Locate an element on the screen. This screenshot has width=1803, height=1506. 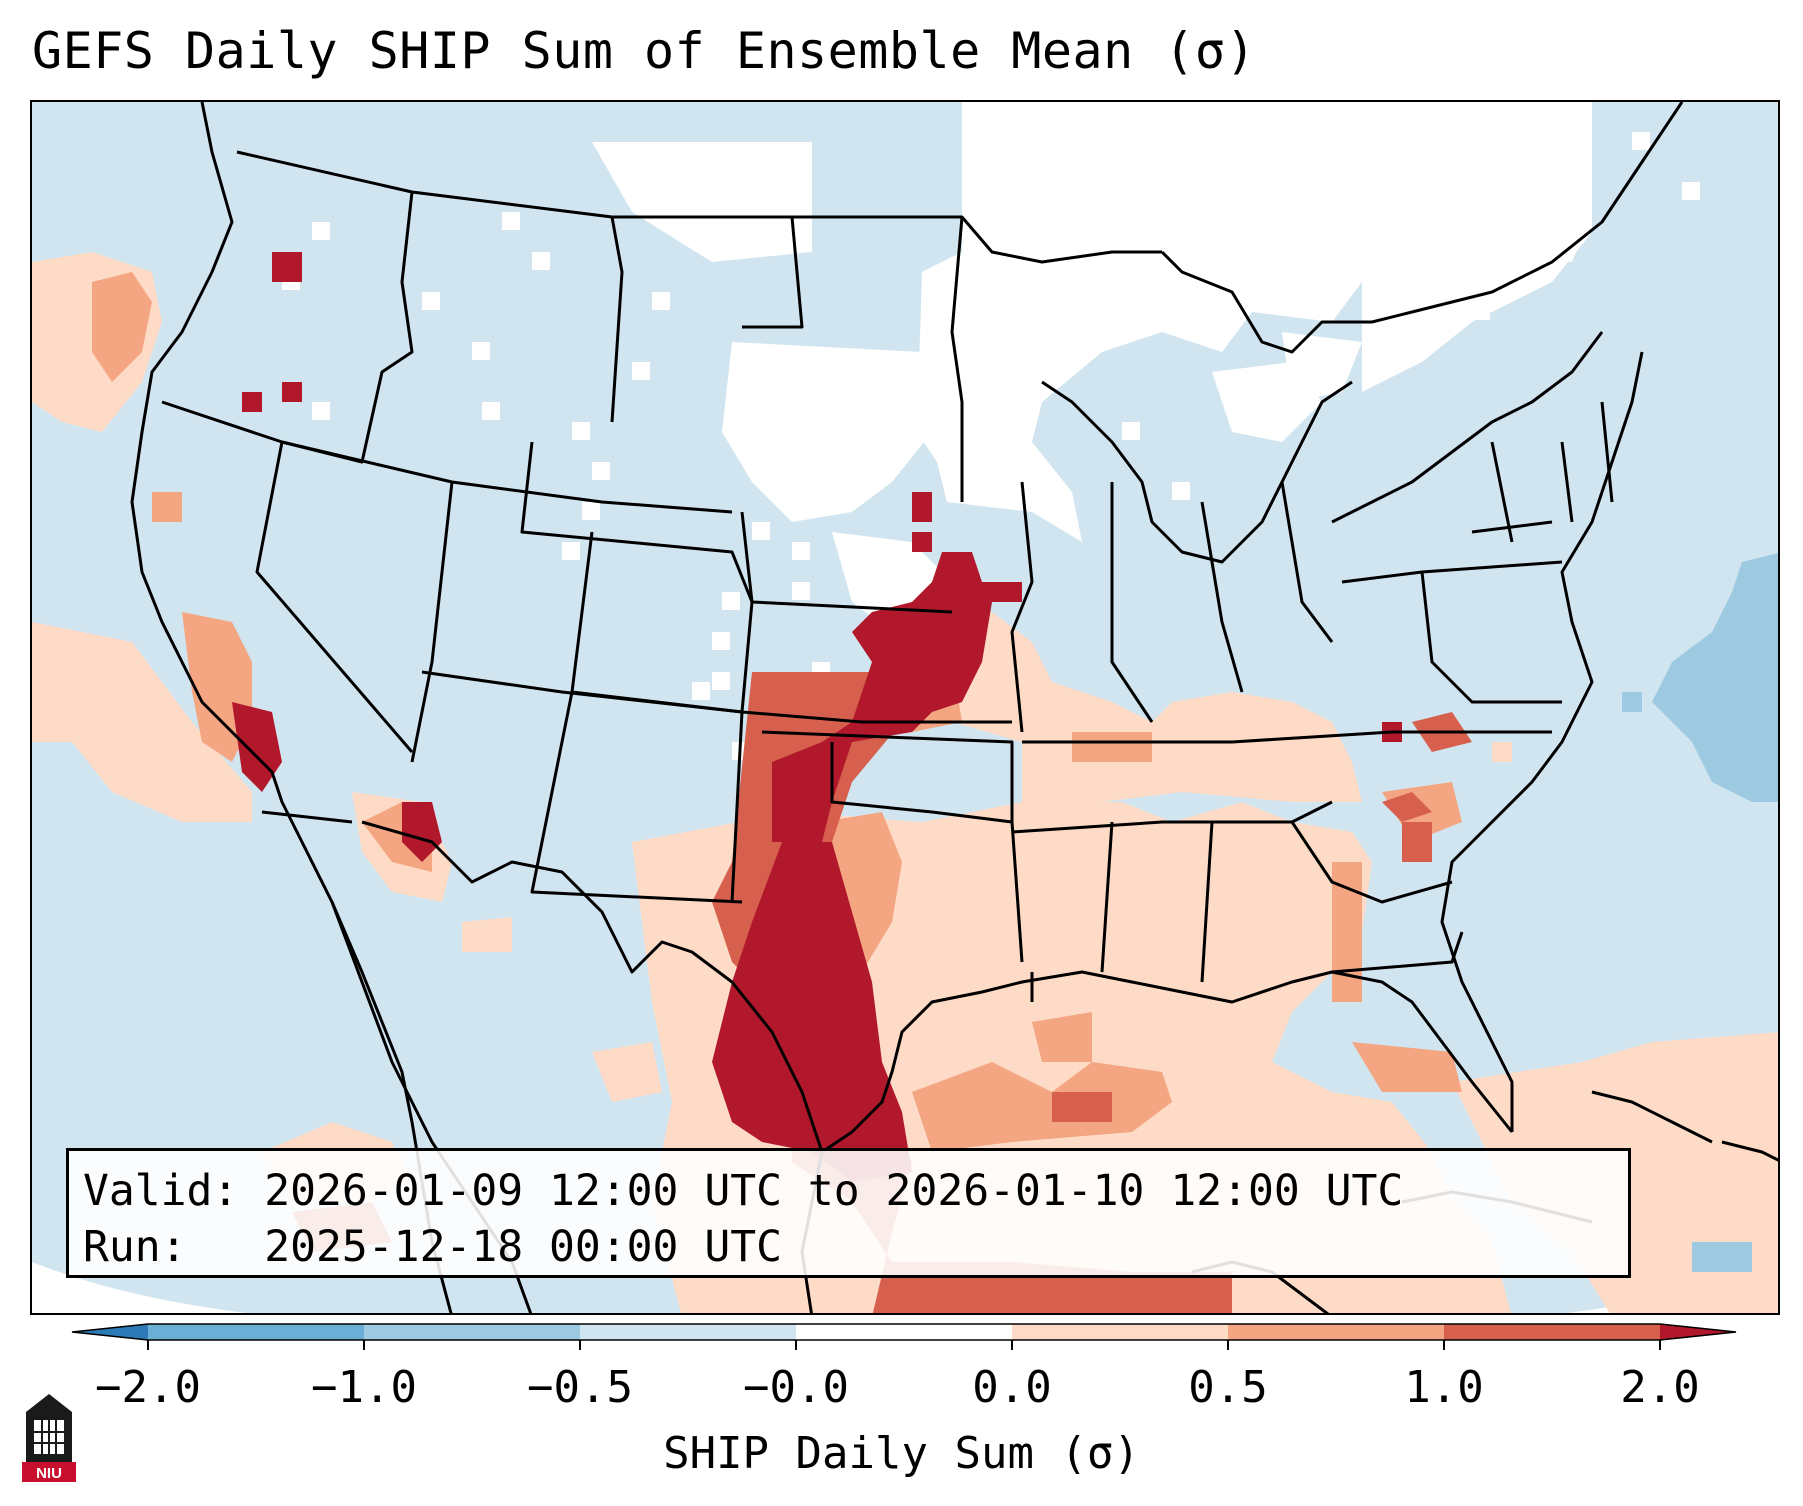
colorbar is located at coordinates (904, 1336).